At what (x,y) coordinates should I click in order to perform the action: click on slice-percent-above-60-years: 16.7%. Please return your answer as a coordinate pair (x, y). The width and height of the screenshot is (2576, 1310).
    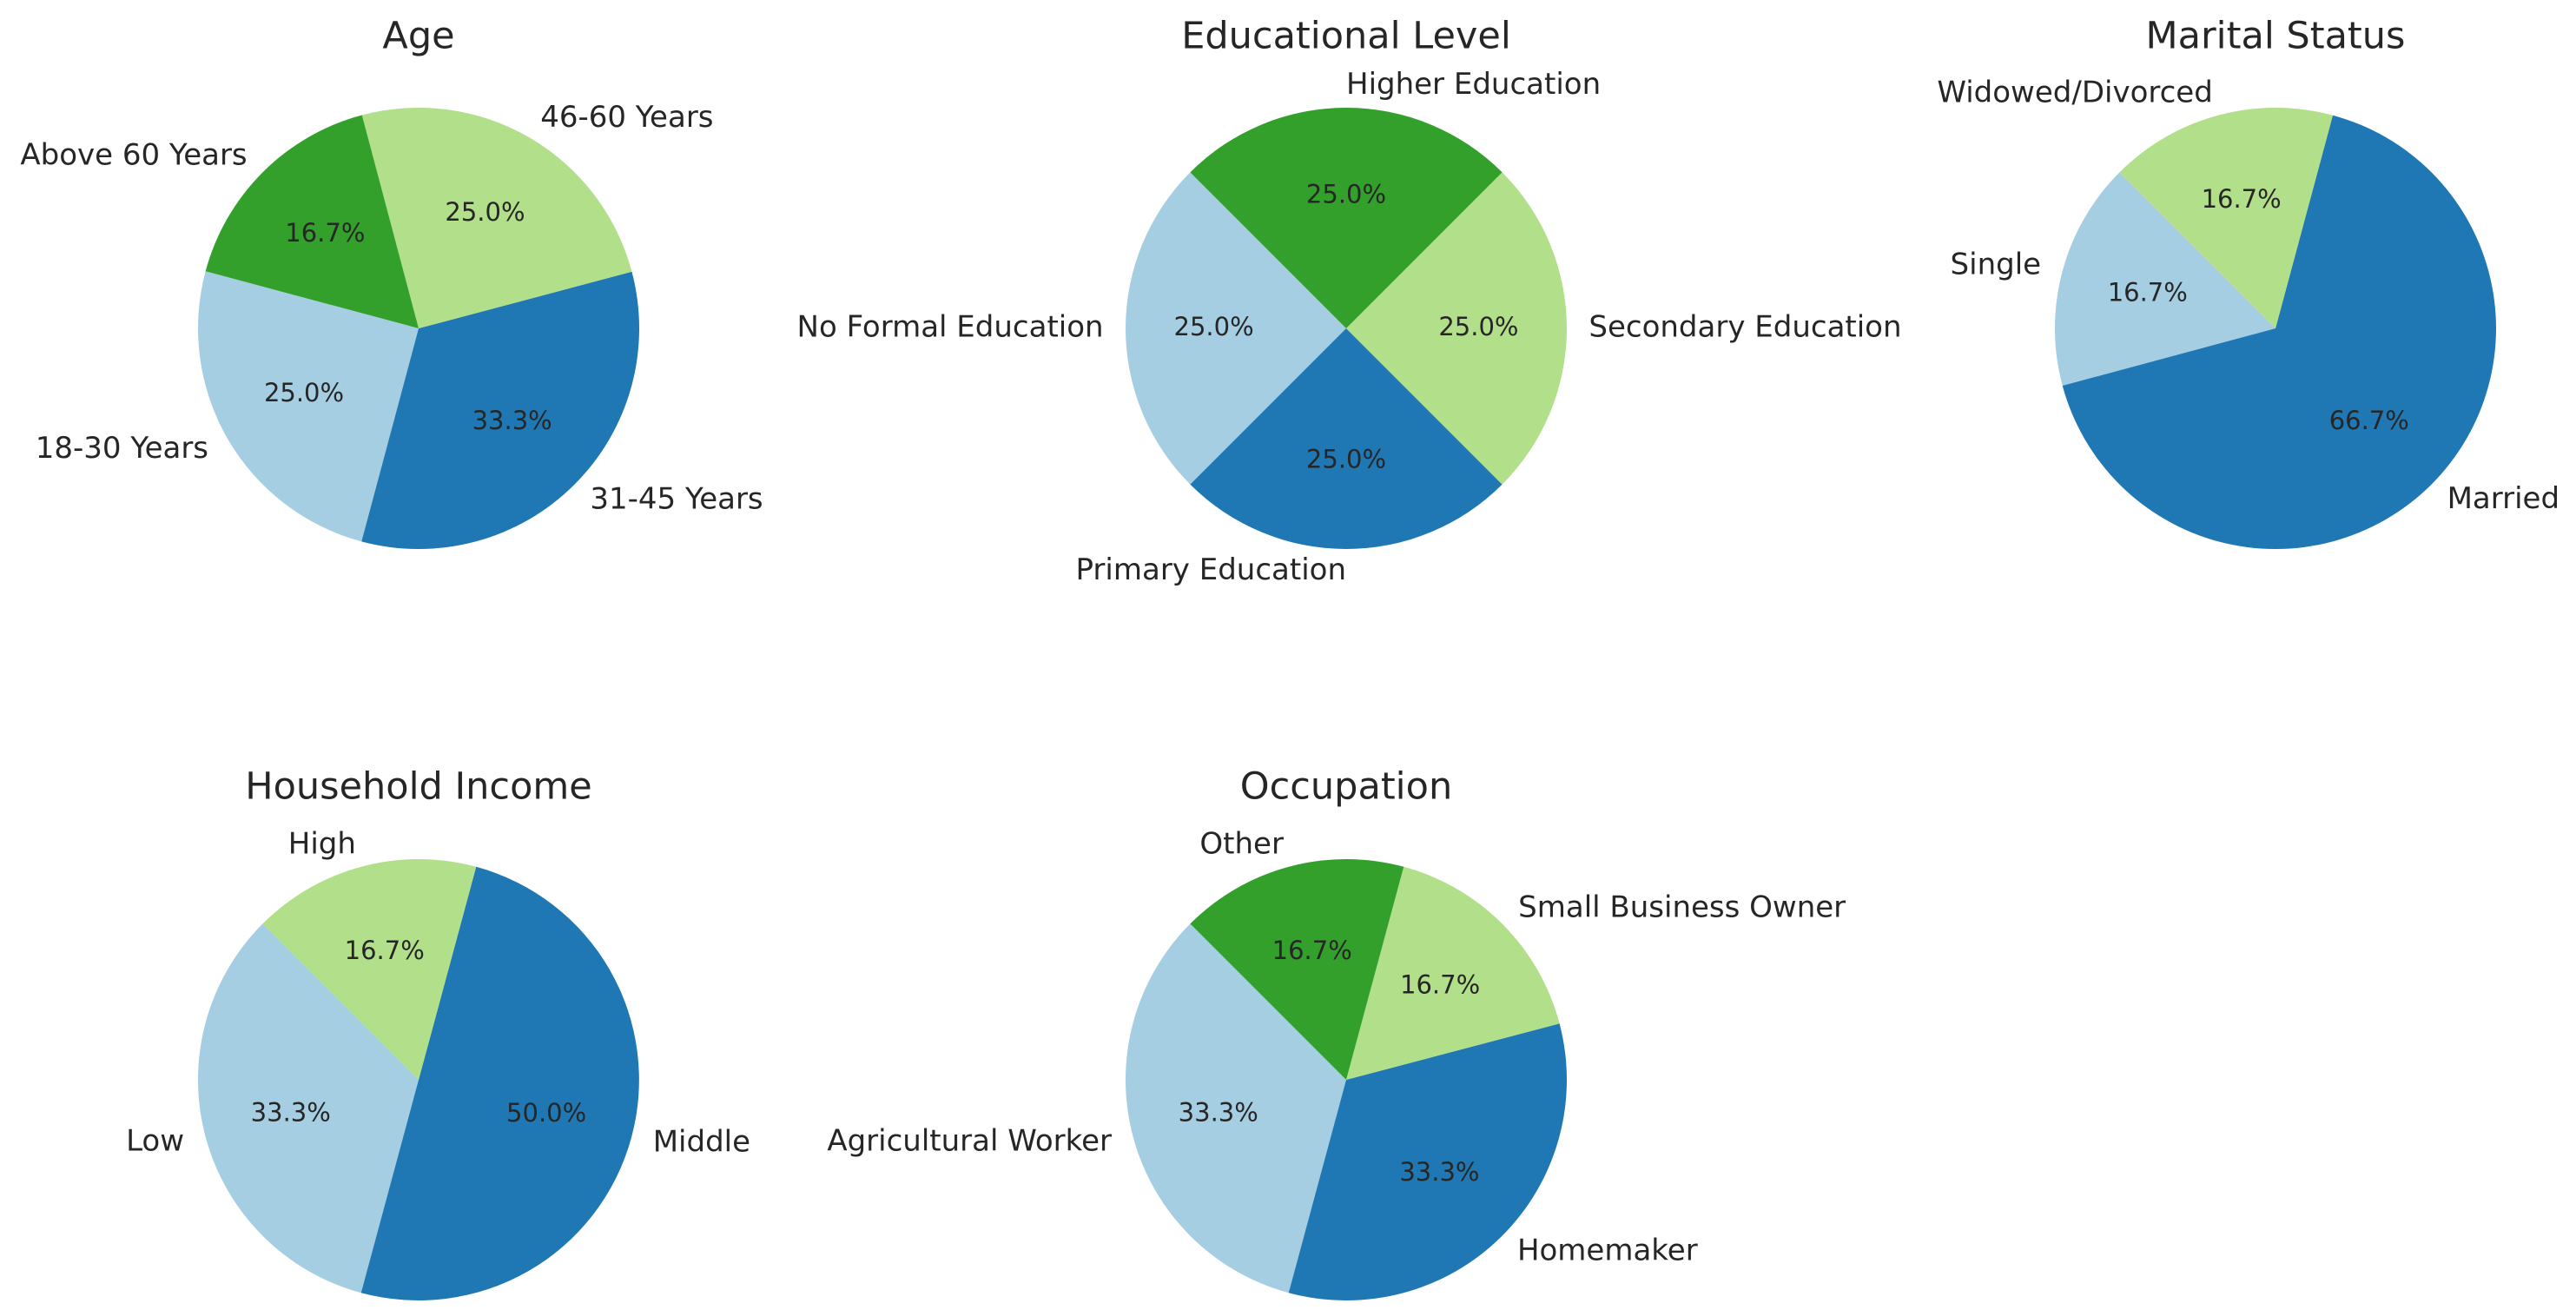
    Looking at the image, I should click on (325, 233).